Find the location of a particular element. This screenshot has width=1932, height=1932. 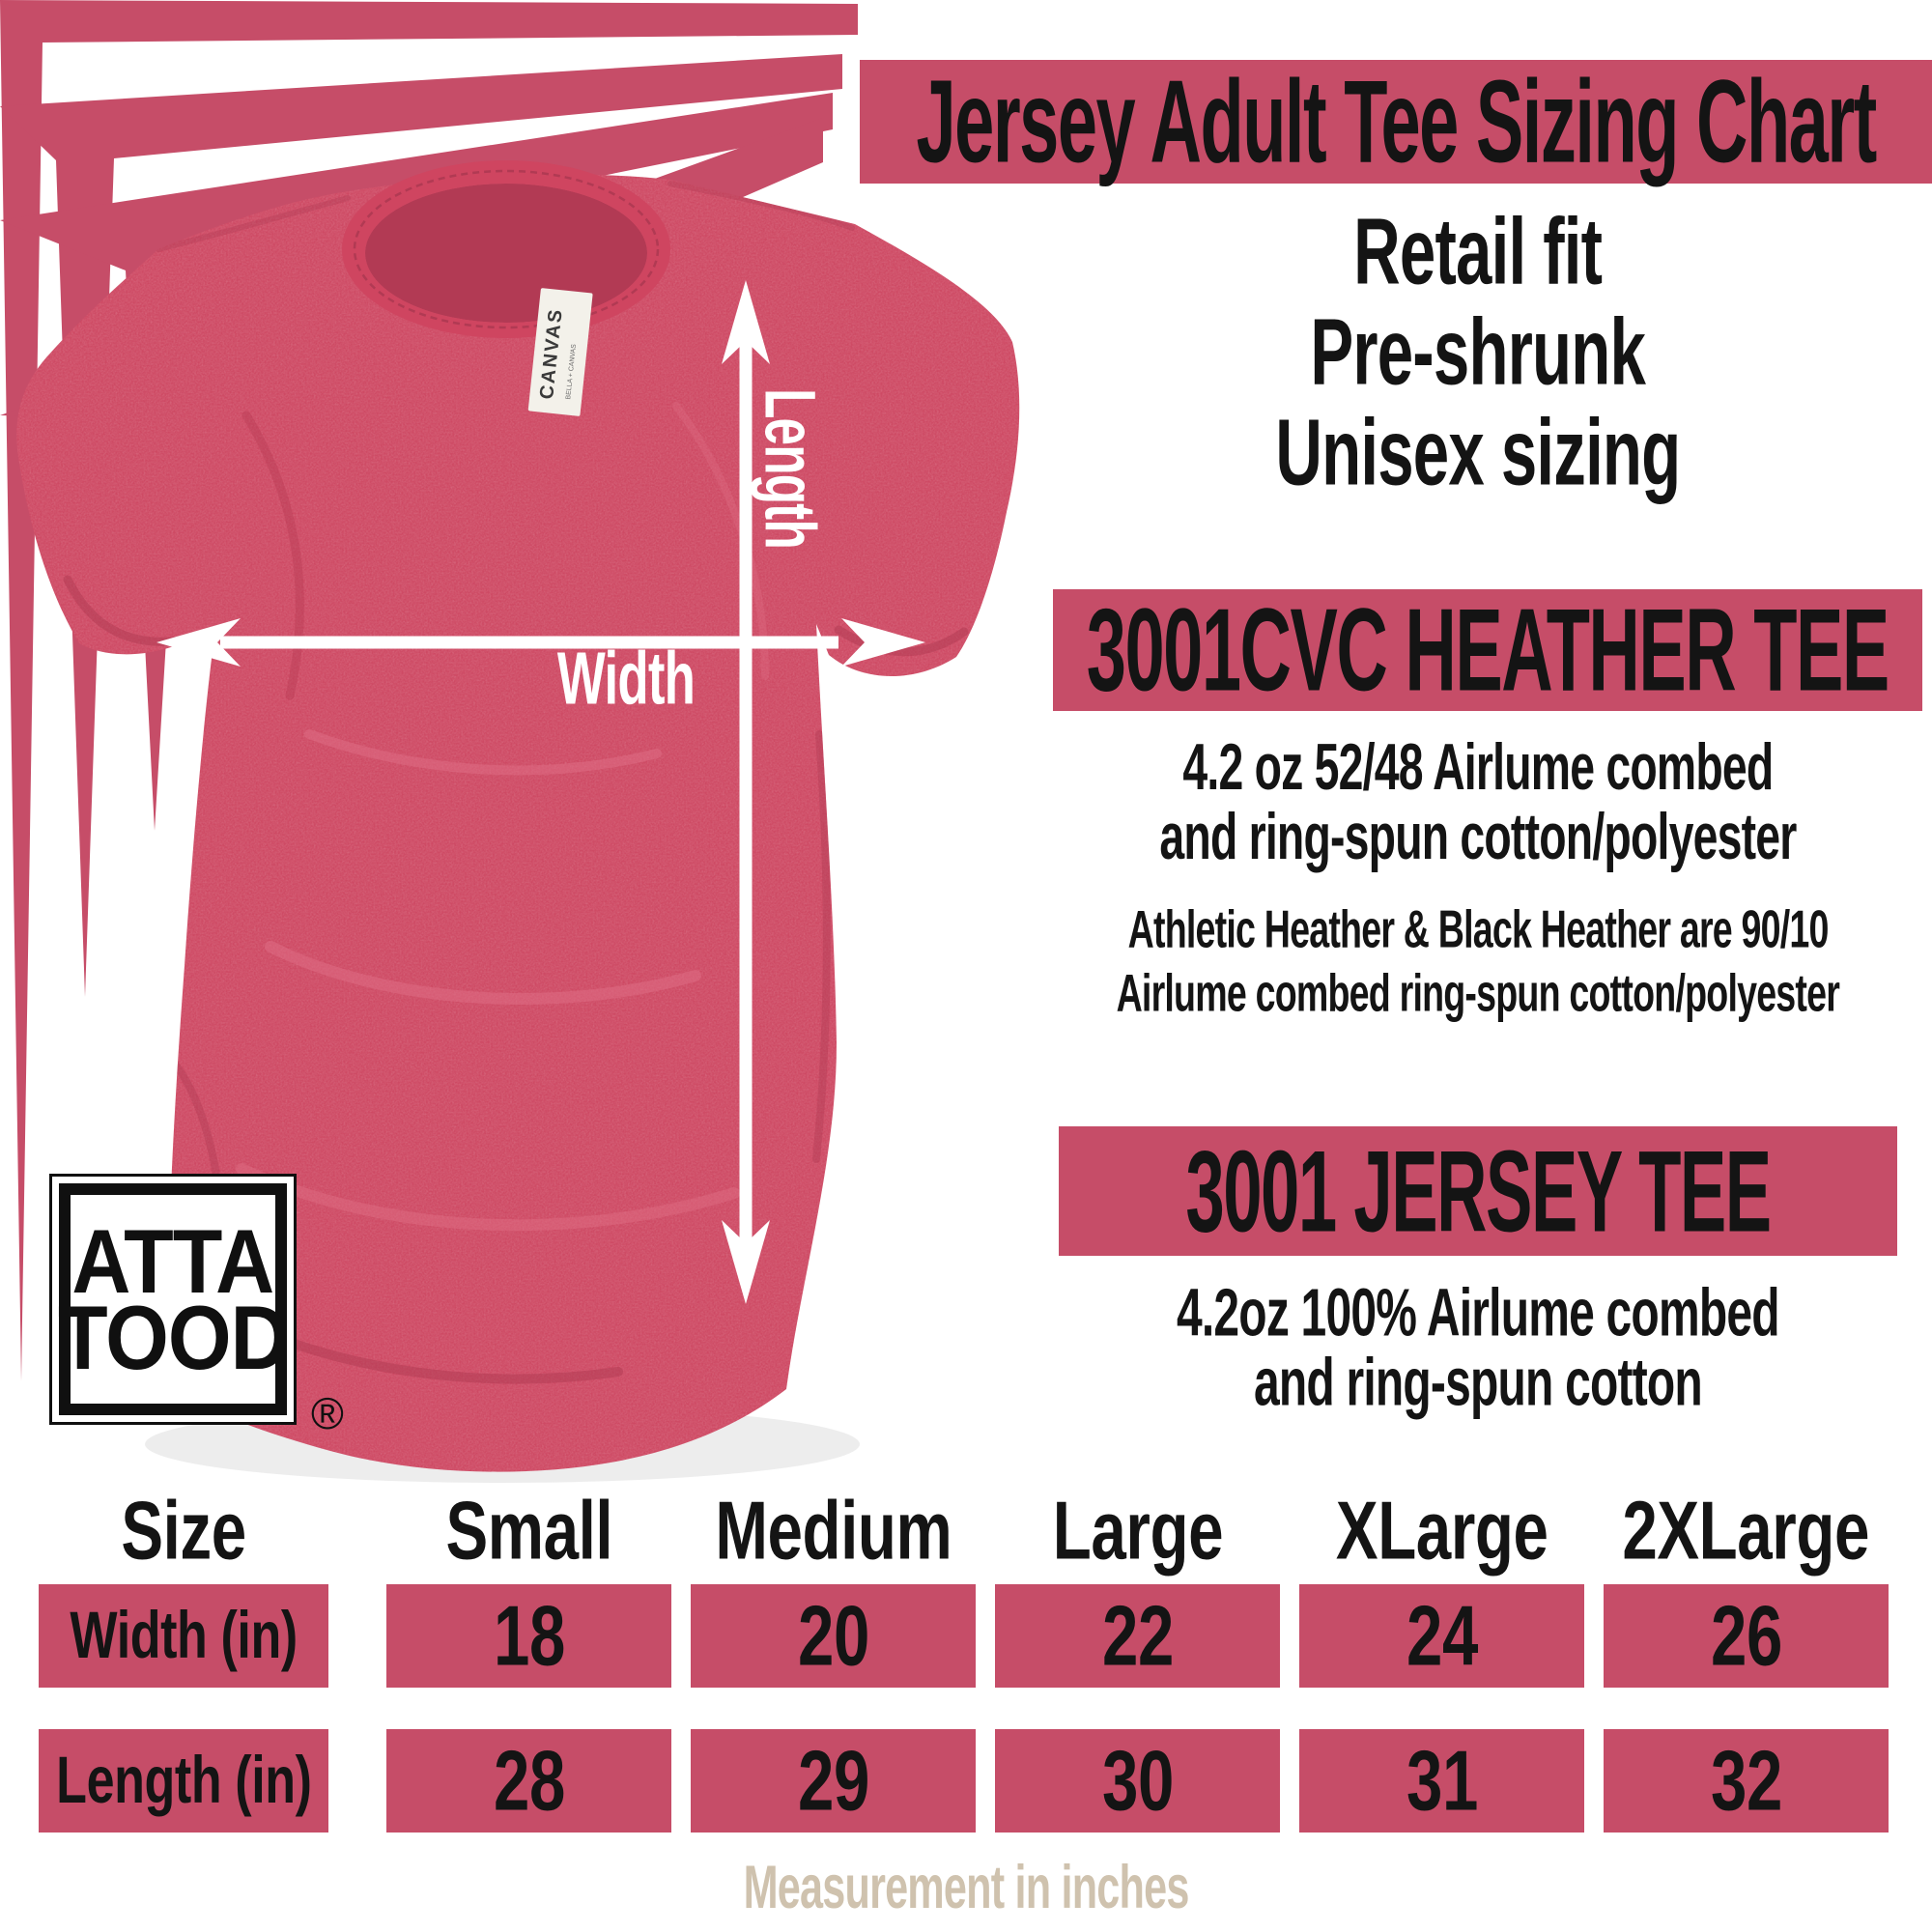

width-arrow is located at coordinates (540, 642).